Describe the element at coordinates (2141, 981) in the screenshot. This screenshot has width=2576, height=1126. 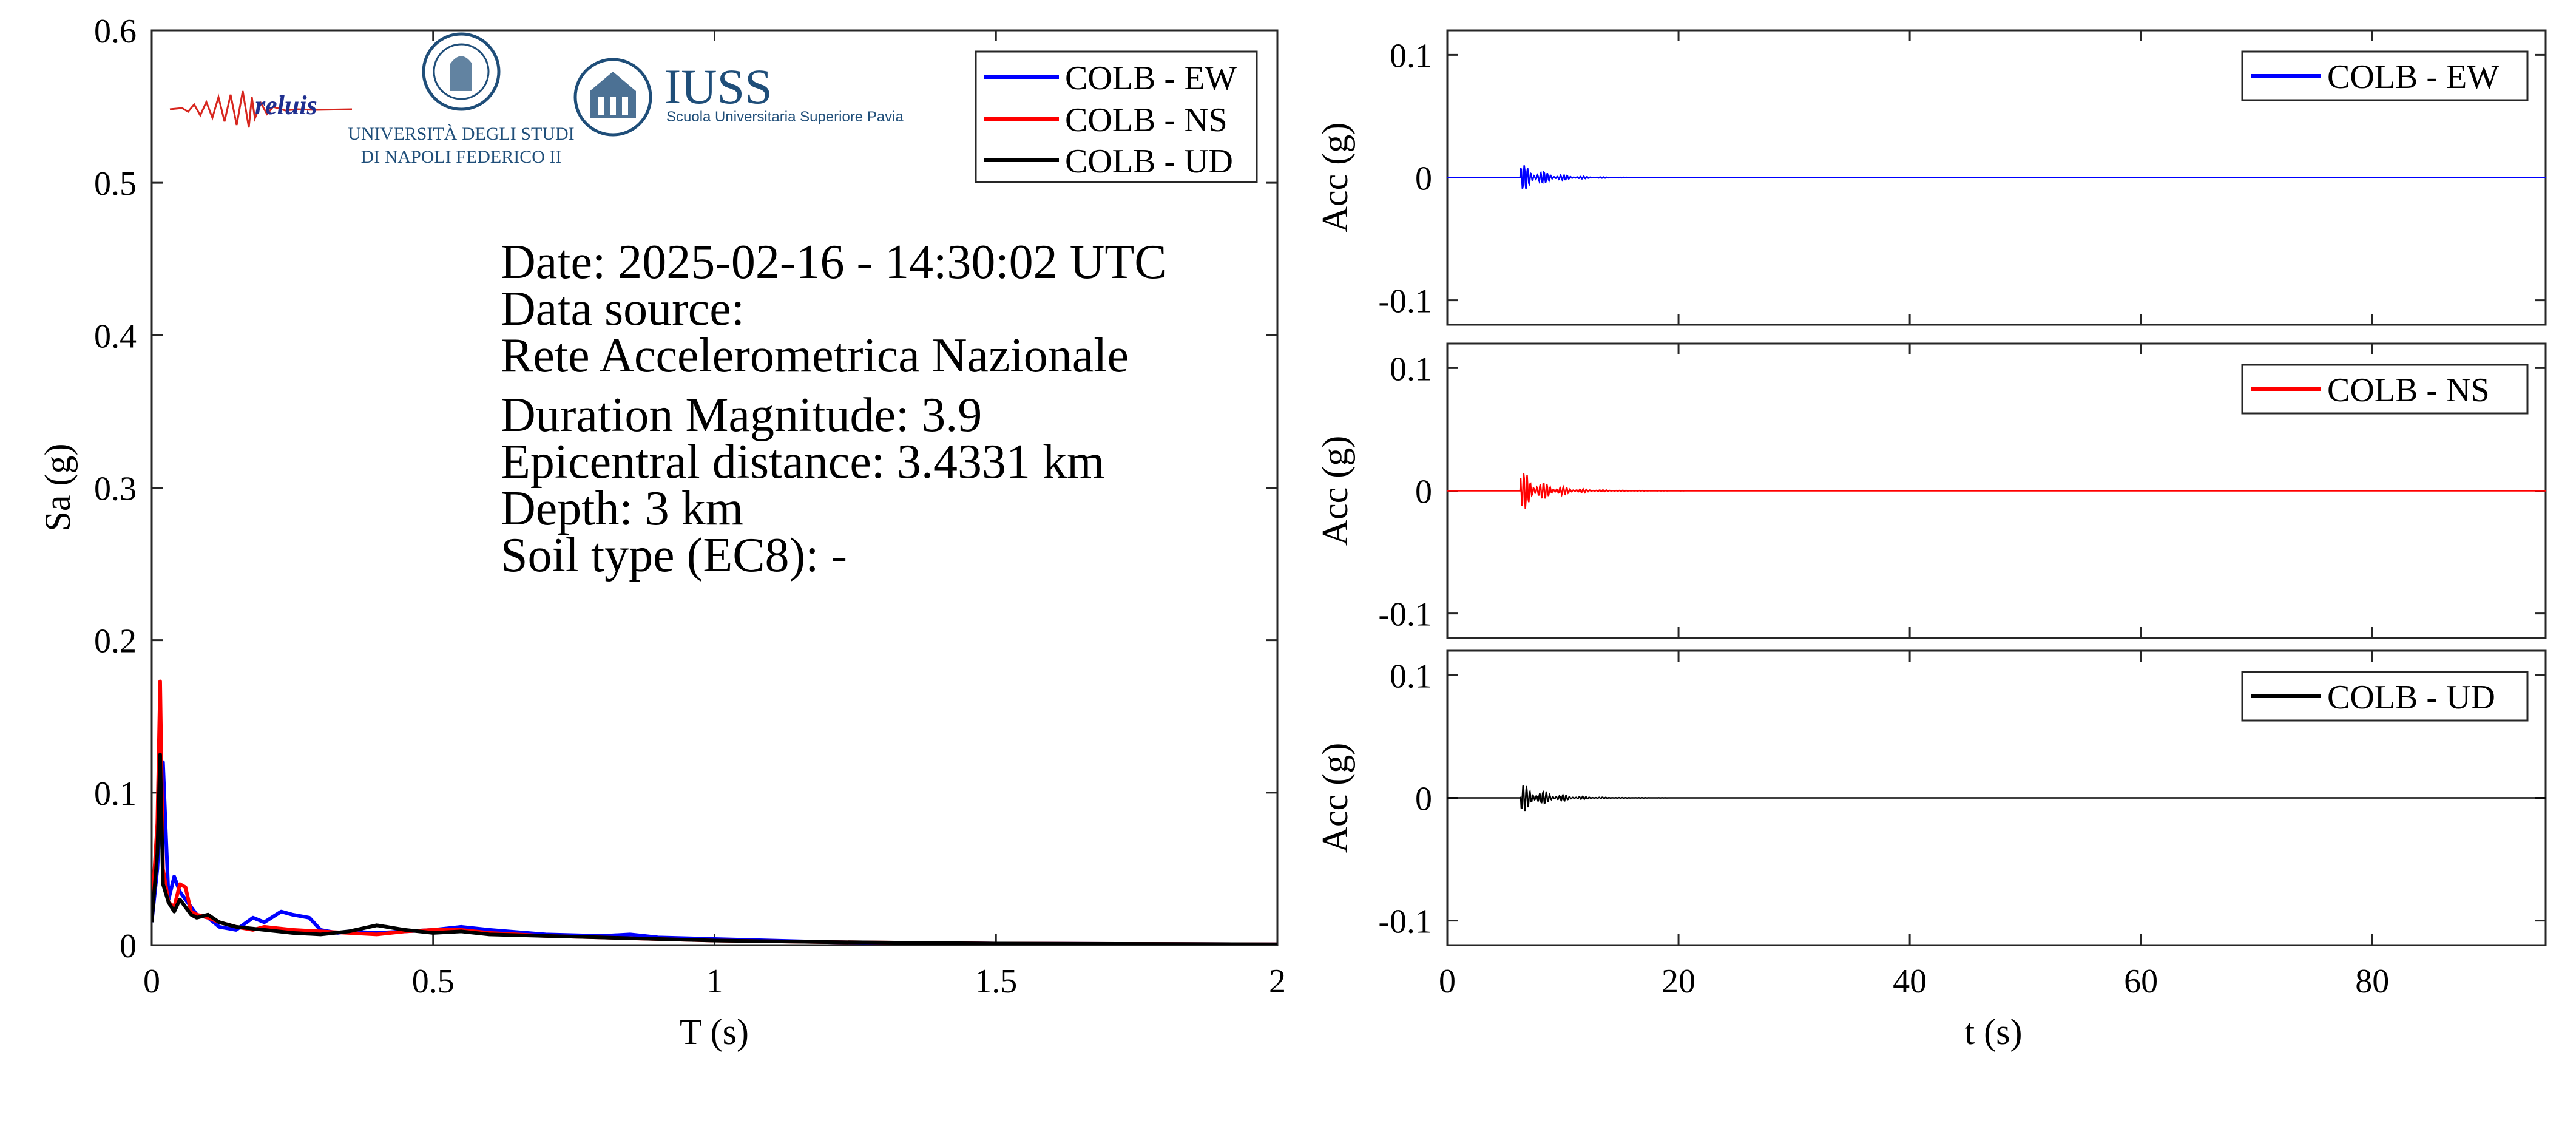
I see `acc-x-tick-label: 60` at that location.